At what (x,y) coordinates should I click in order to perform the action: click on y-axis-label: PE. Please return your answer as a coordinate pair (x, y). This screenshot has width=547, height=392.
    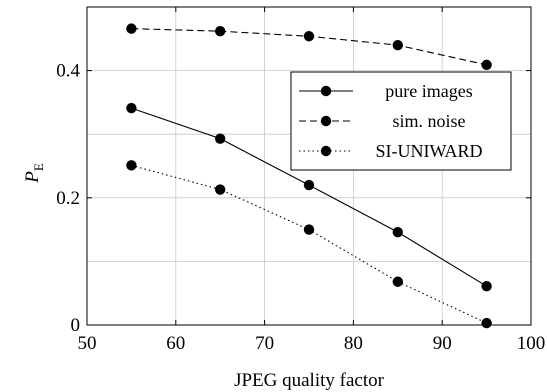
    Looking at the image, I should click on (34, 173).